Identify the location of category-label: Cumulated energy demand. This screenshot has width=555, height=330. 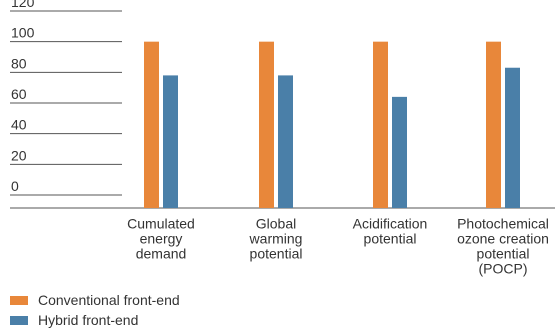
(161, 238).